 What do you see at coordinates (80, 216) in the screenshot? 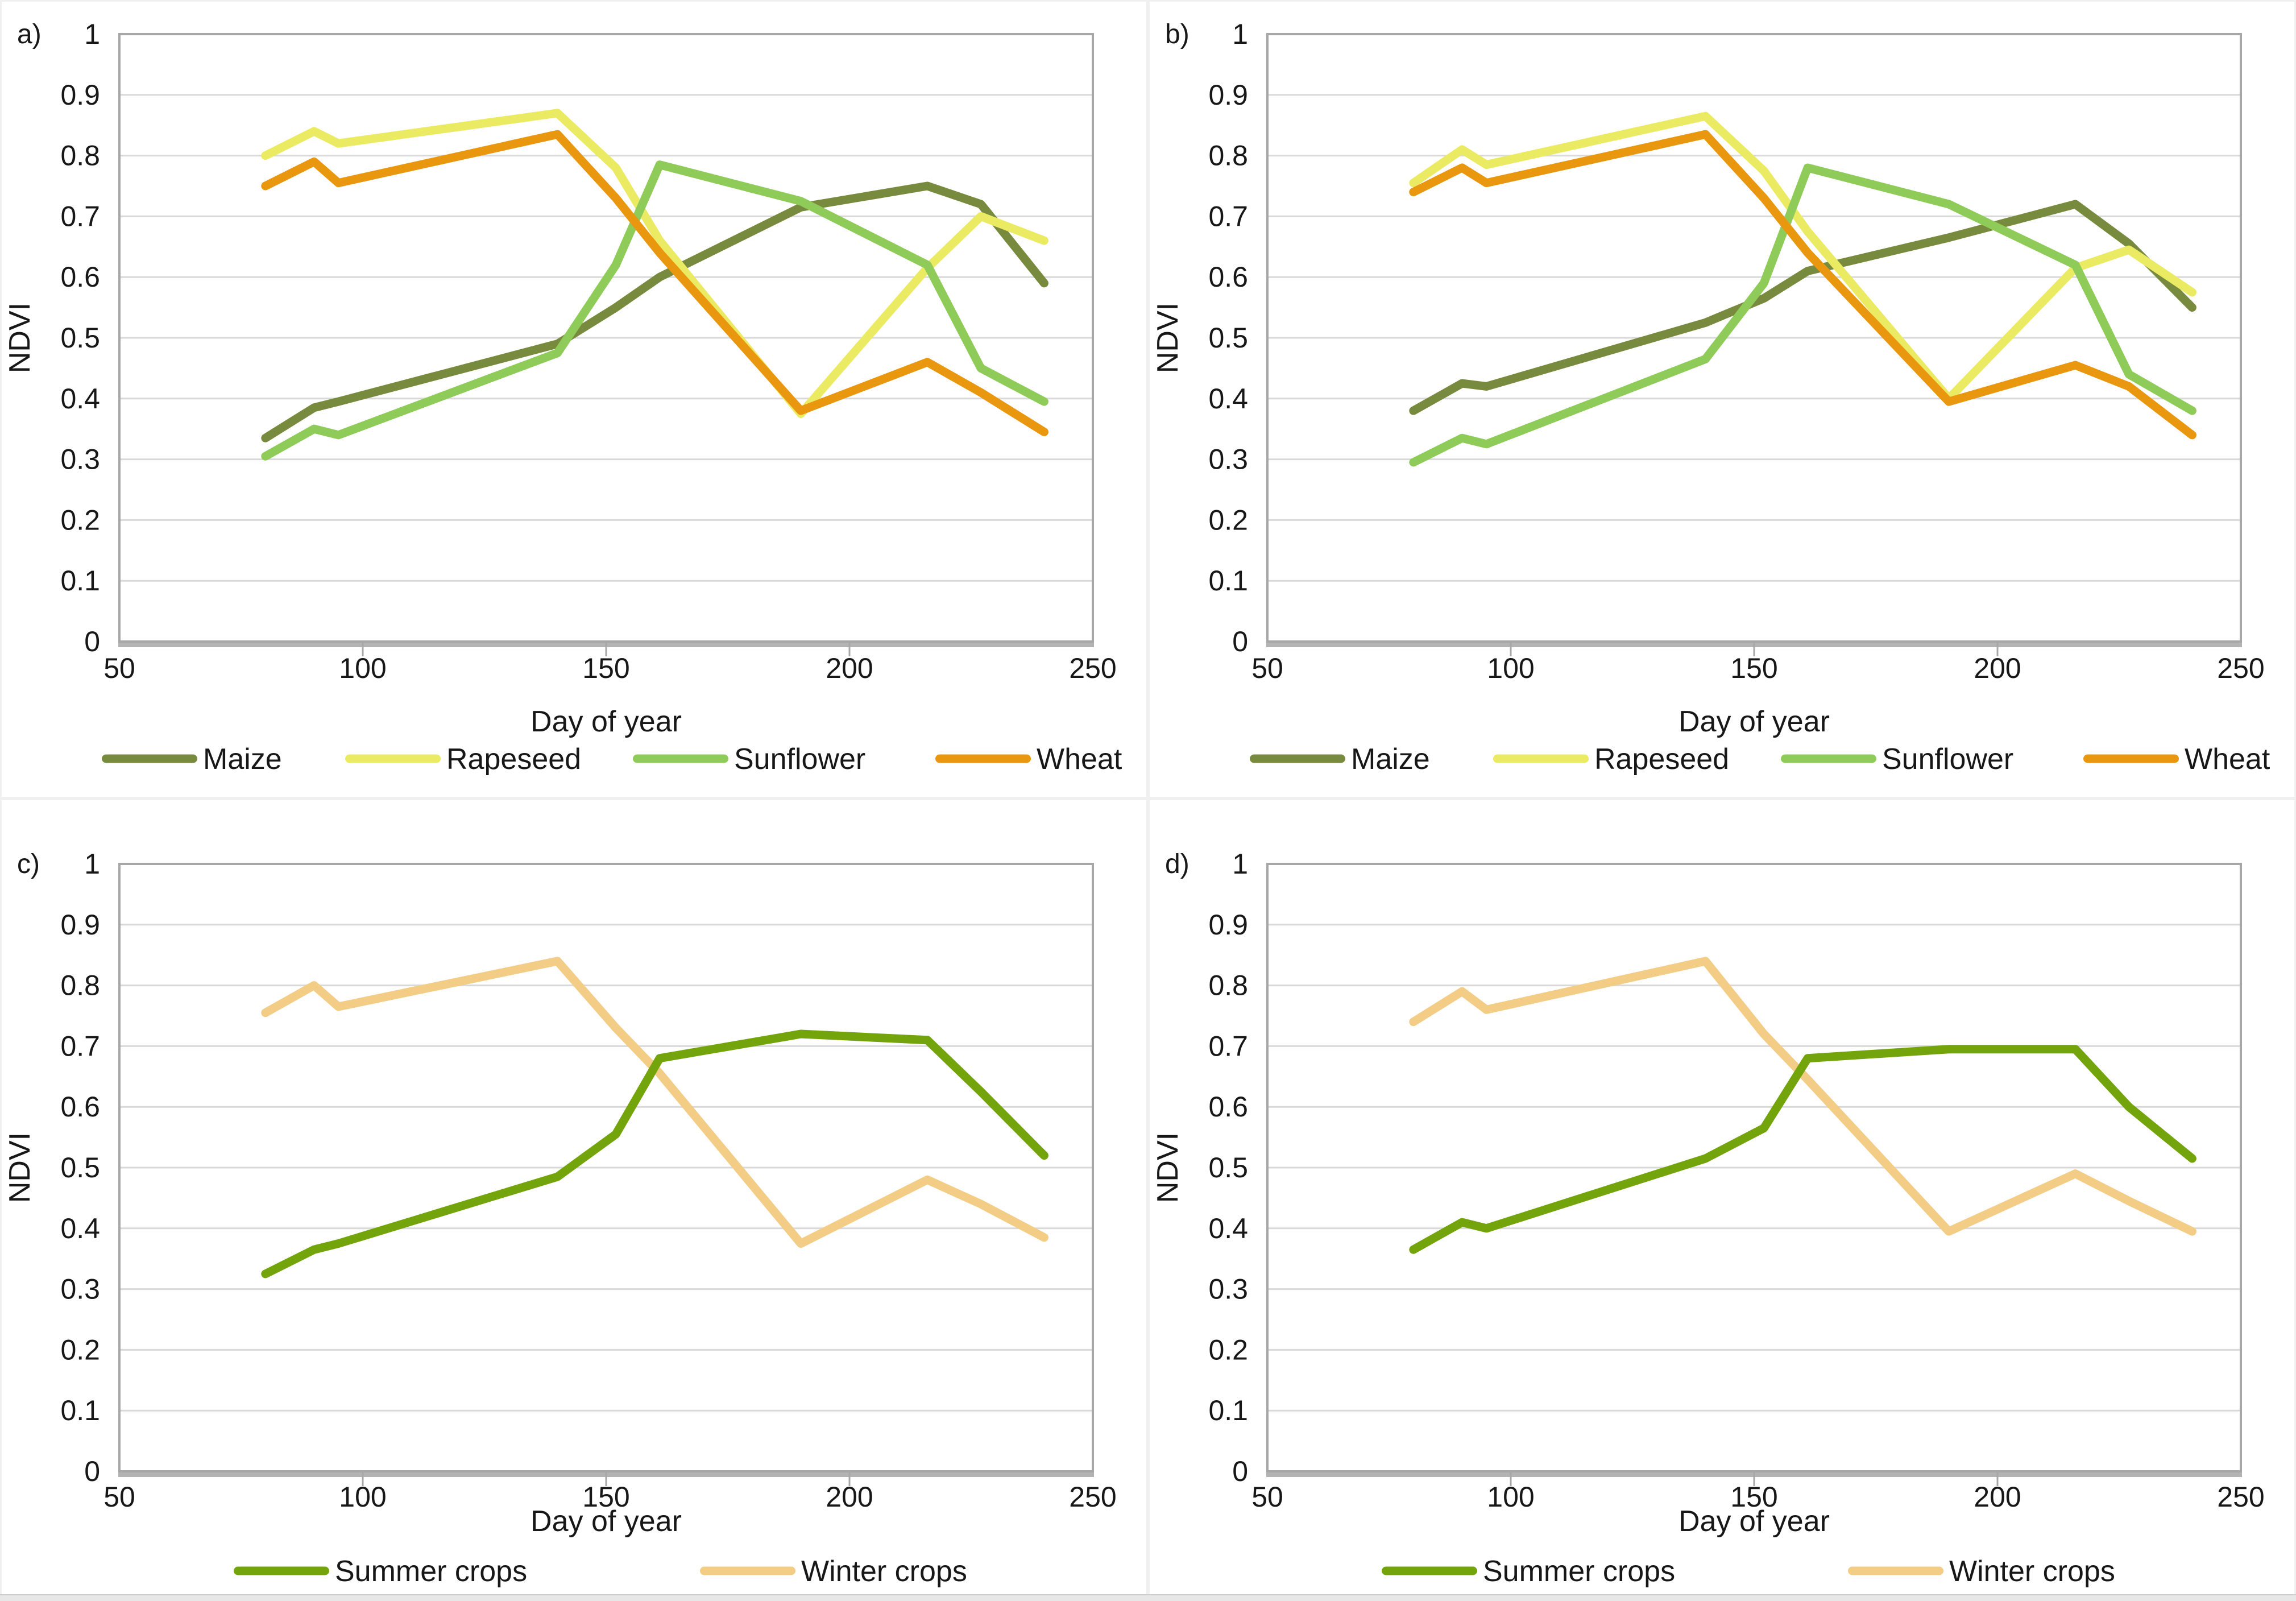
I see `y-tick-label: 0.7` at bounding box center [80, 216].